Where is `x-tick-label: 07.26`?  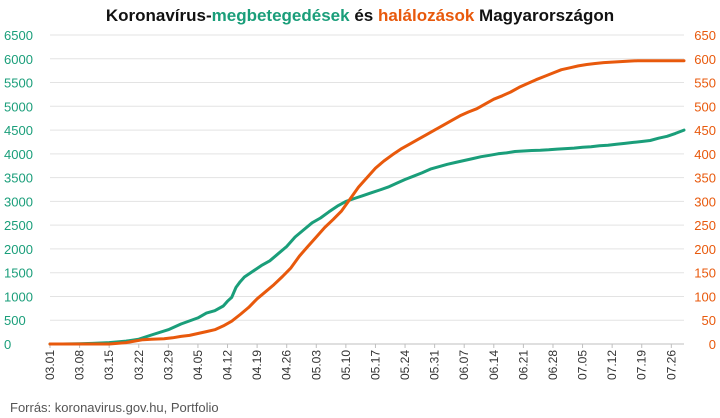 x-tick-label: 07.26 is located at coordinates (671, 365).